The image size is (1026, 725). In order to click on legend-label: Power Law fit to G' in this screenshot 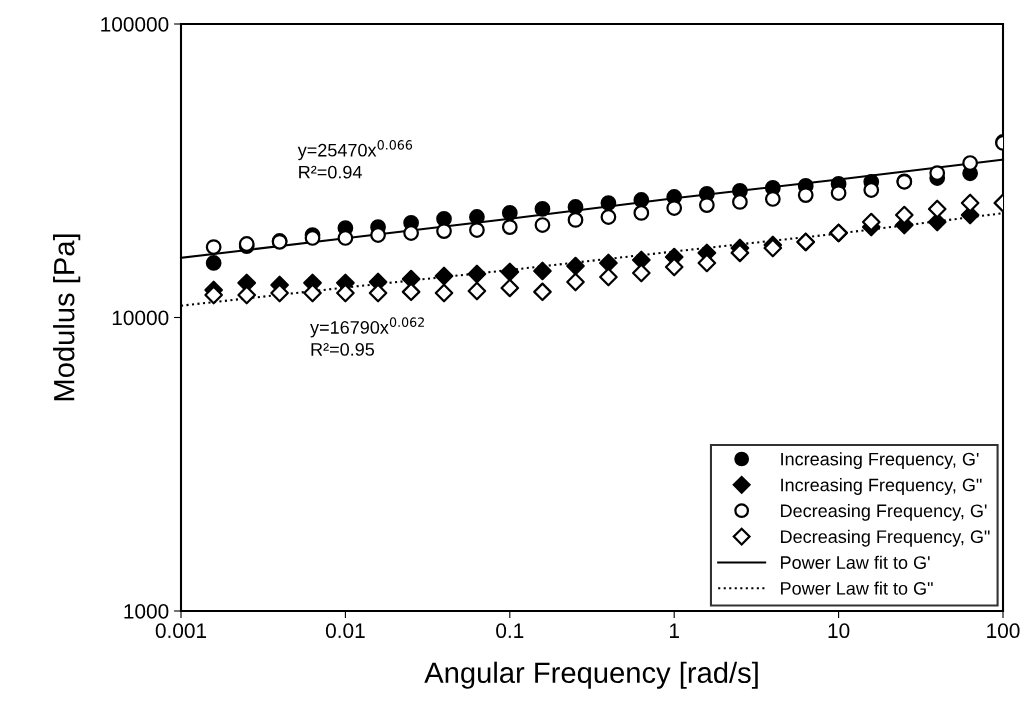, I will do `click(855, 562)`.